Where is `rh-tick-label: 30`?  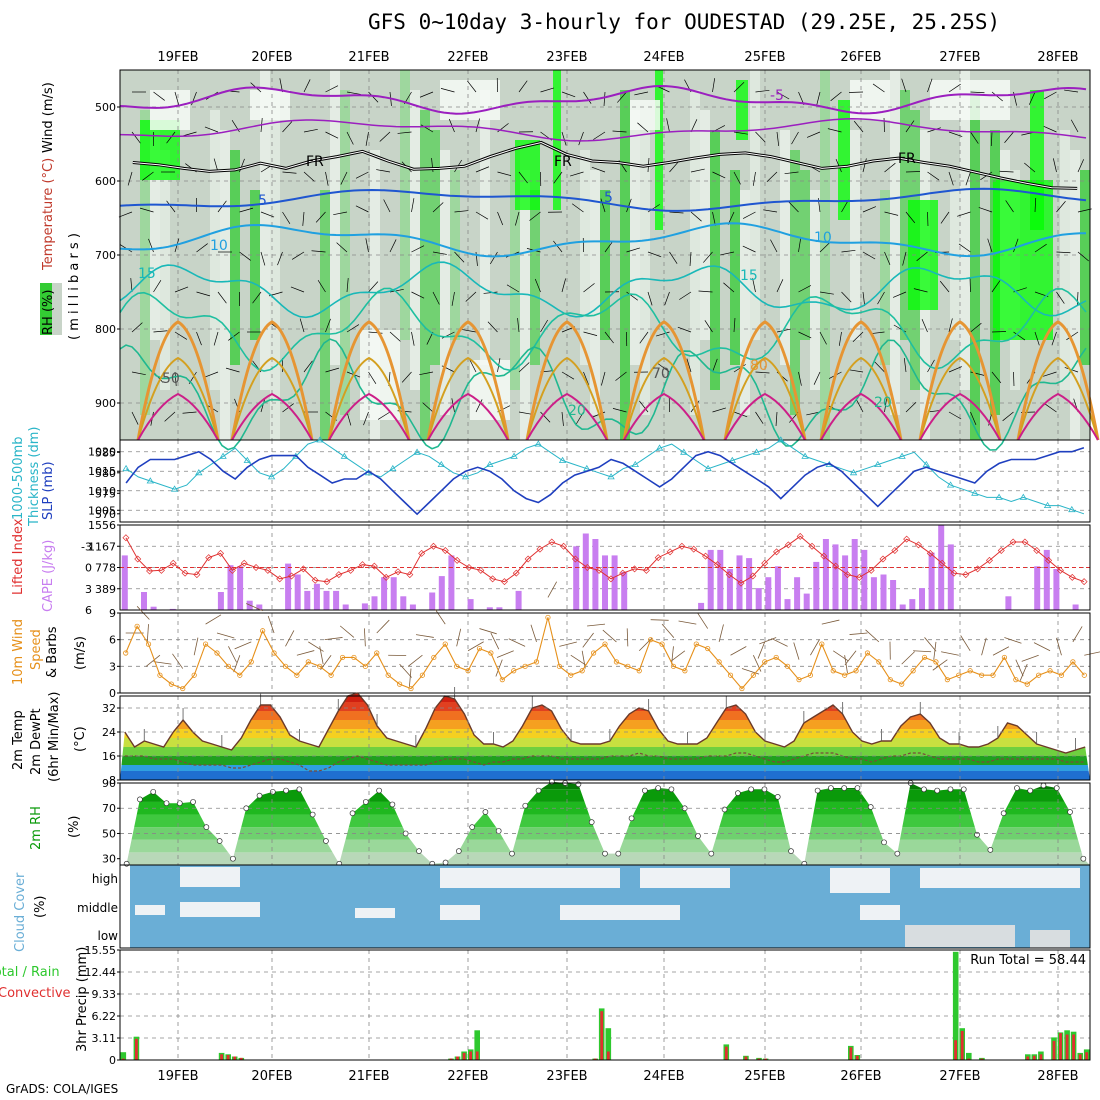
rh-tick-label: 30 is located at coordinates (109, 859).